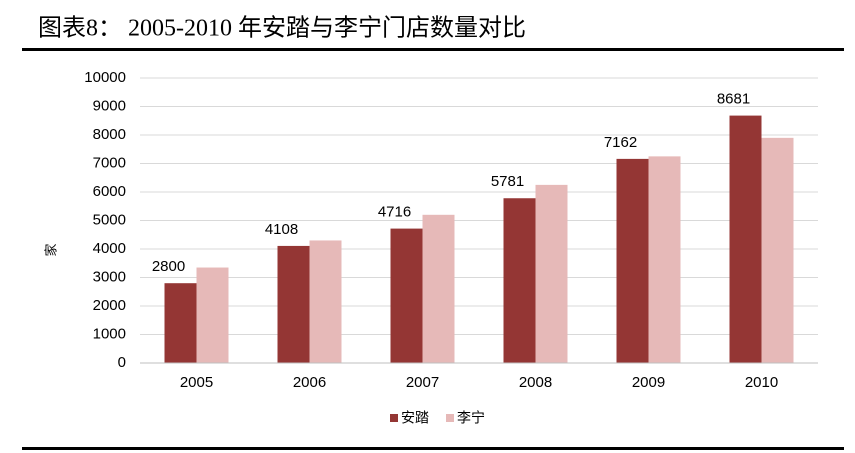 This screenshot has height=453, width=855. What do you see at coordinates (282, 28) in the screenshot?
I see `chart-title: 图表8： 2005-2010 年安踏与李宁门店数量对比` at bounding box center [282, 28].